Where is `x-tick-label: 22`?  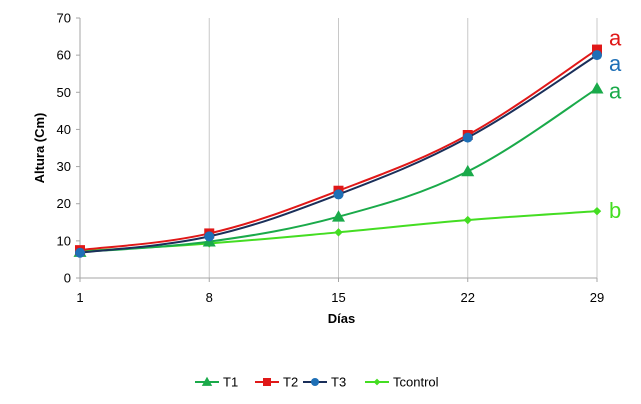 x-tick-label: 22 is located at coordinates (468, 297).